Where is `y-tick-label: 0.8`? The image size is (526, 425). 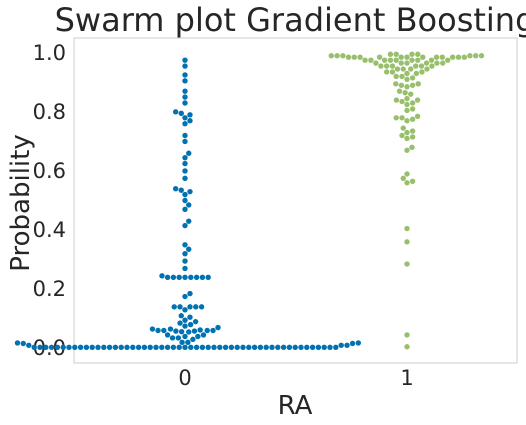
y-tick-label: 0.8 is located at coordinates (49, 112).